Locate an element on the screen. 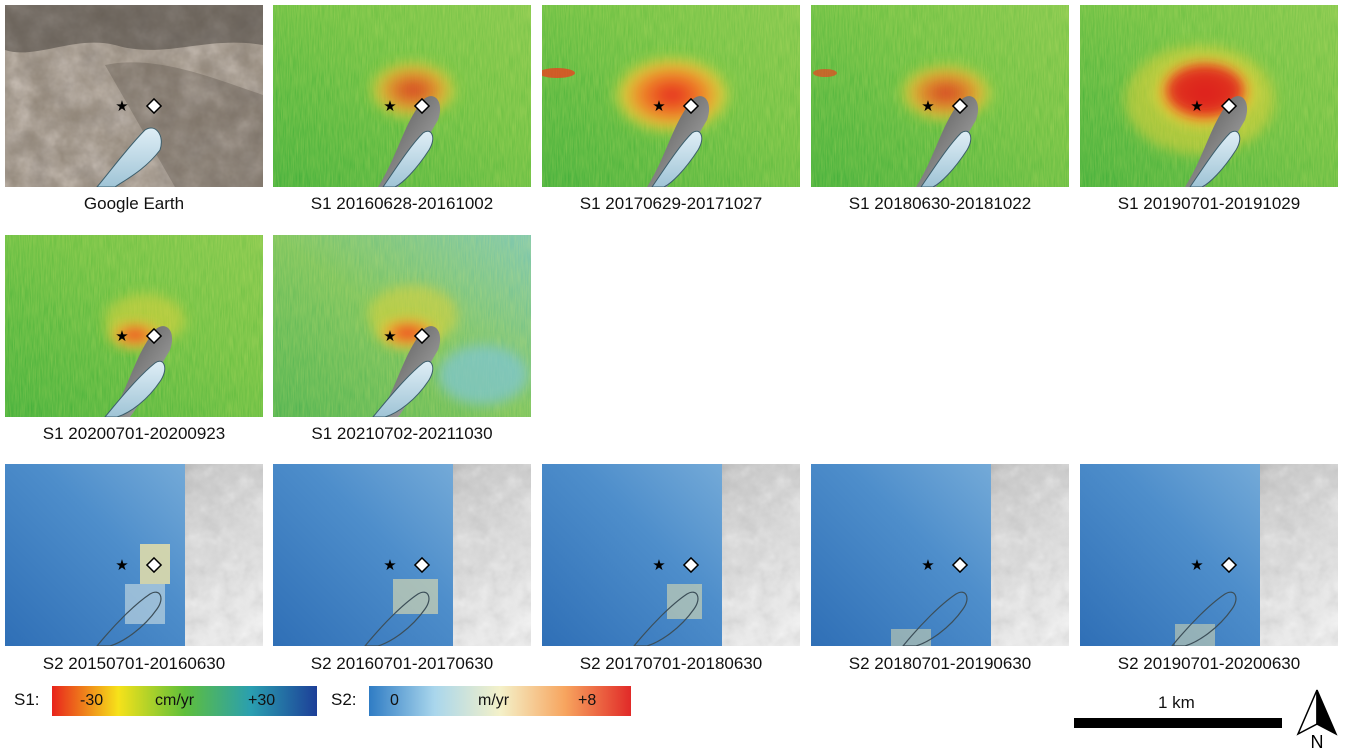 This screenshot has height=755, width=1348. panel-s2-2019: ★ is located at coordinates (1209, 555).